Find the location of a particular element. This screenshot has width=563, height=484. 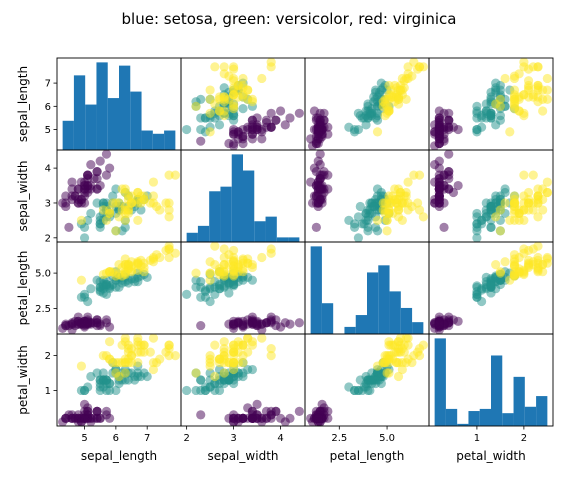

panel-sepal_width-vs-sepal_length: 2 3 4 sepal_width is located at coordinates (99, 196).